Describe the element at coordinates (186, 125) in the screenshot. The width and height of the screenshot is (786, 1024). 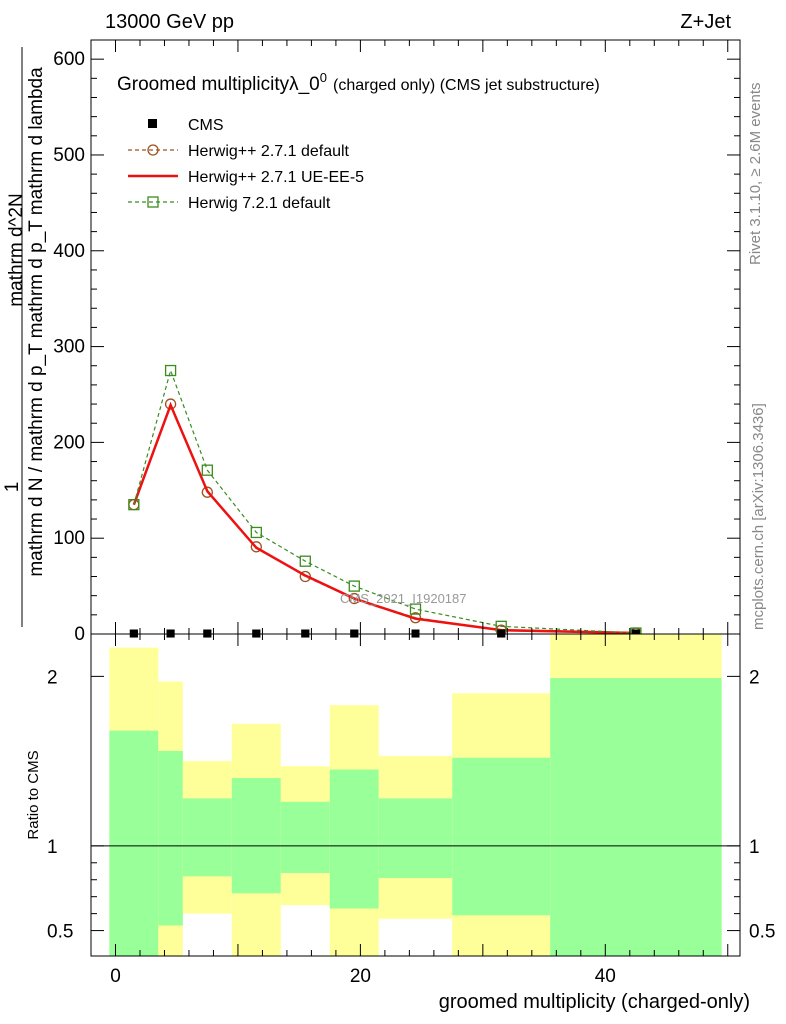
I see `legend-item-cms: CMS` at that location.